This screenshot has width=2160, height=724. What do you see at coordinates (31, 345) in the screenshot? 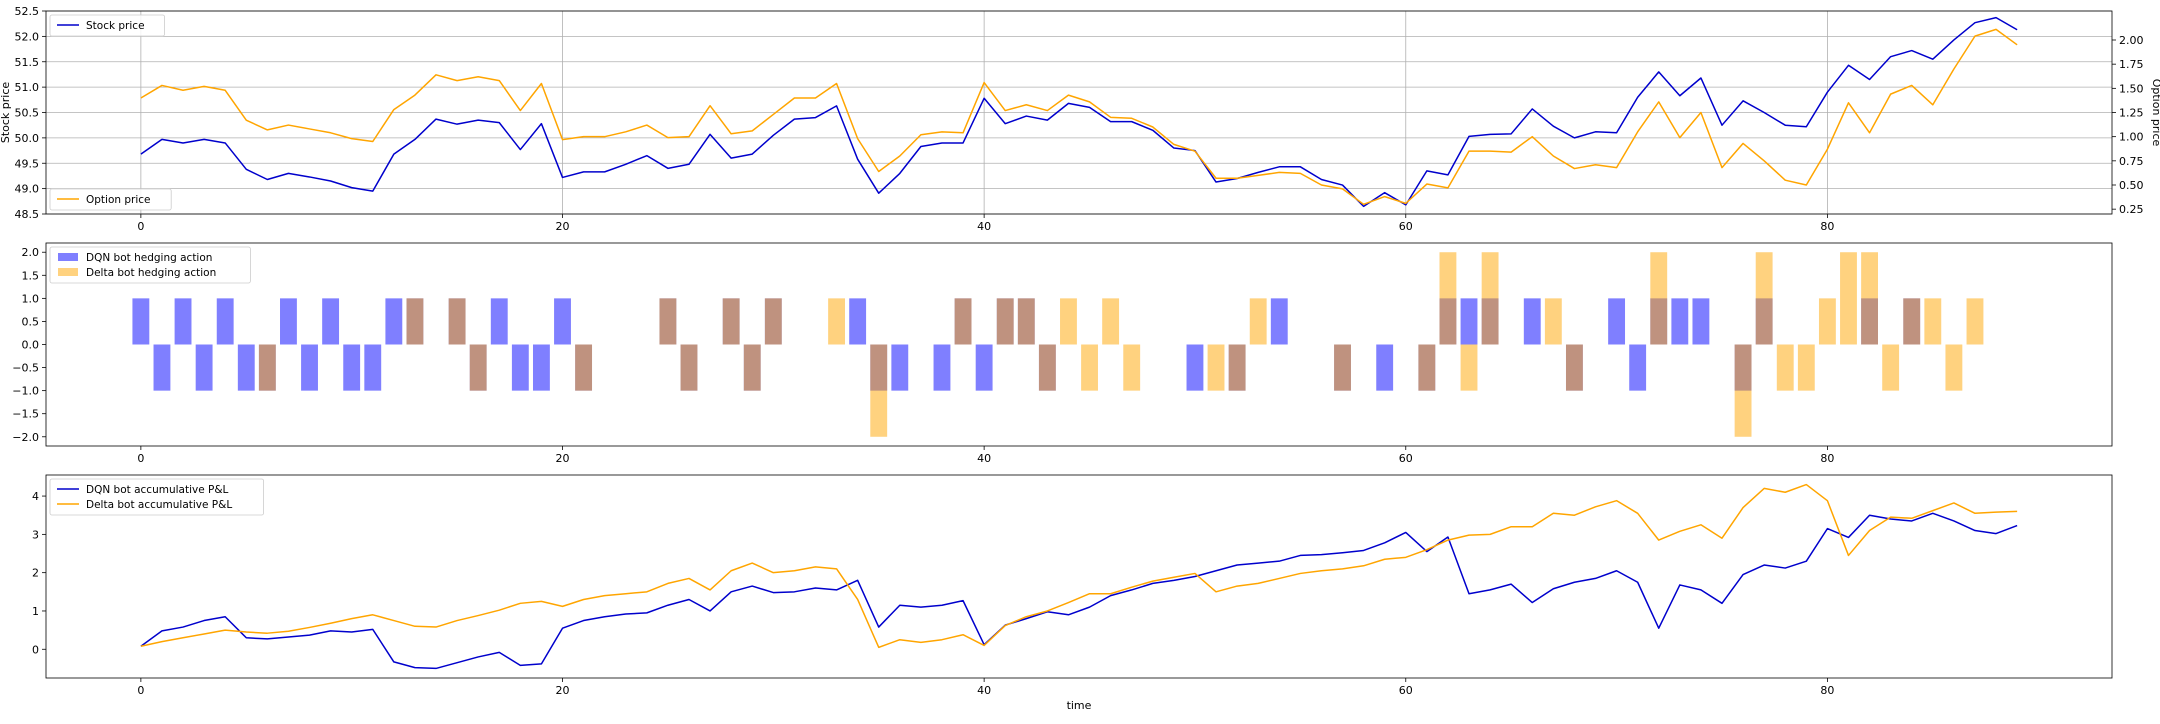
I see `y-tick-label: 0.0` at bounding box center [31, 345].